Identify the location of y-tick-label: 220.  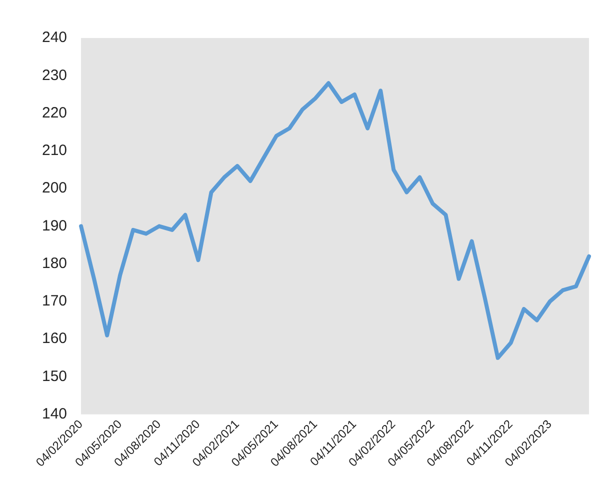
(55, 113).